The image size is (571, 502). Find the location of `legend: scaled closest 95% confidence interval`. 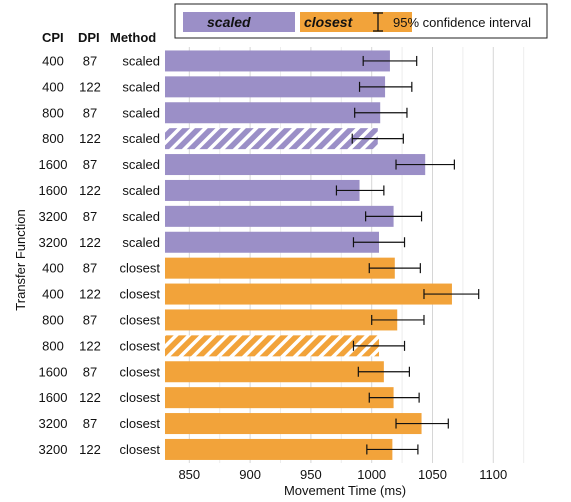

legend: scaled closest 95% confidence interval is located at coordinates (361, 21).